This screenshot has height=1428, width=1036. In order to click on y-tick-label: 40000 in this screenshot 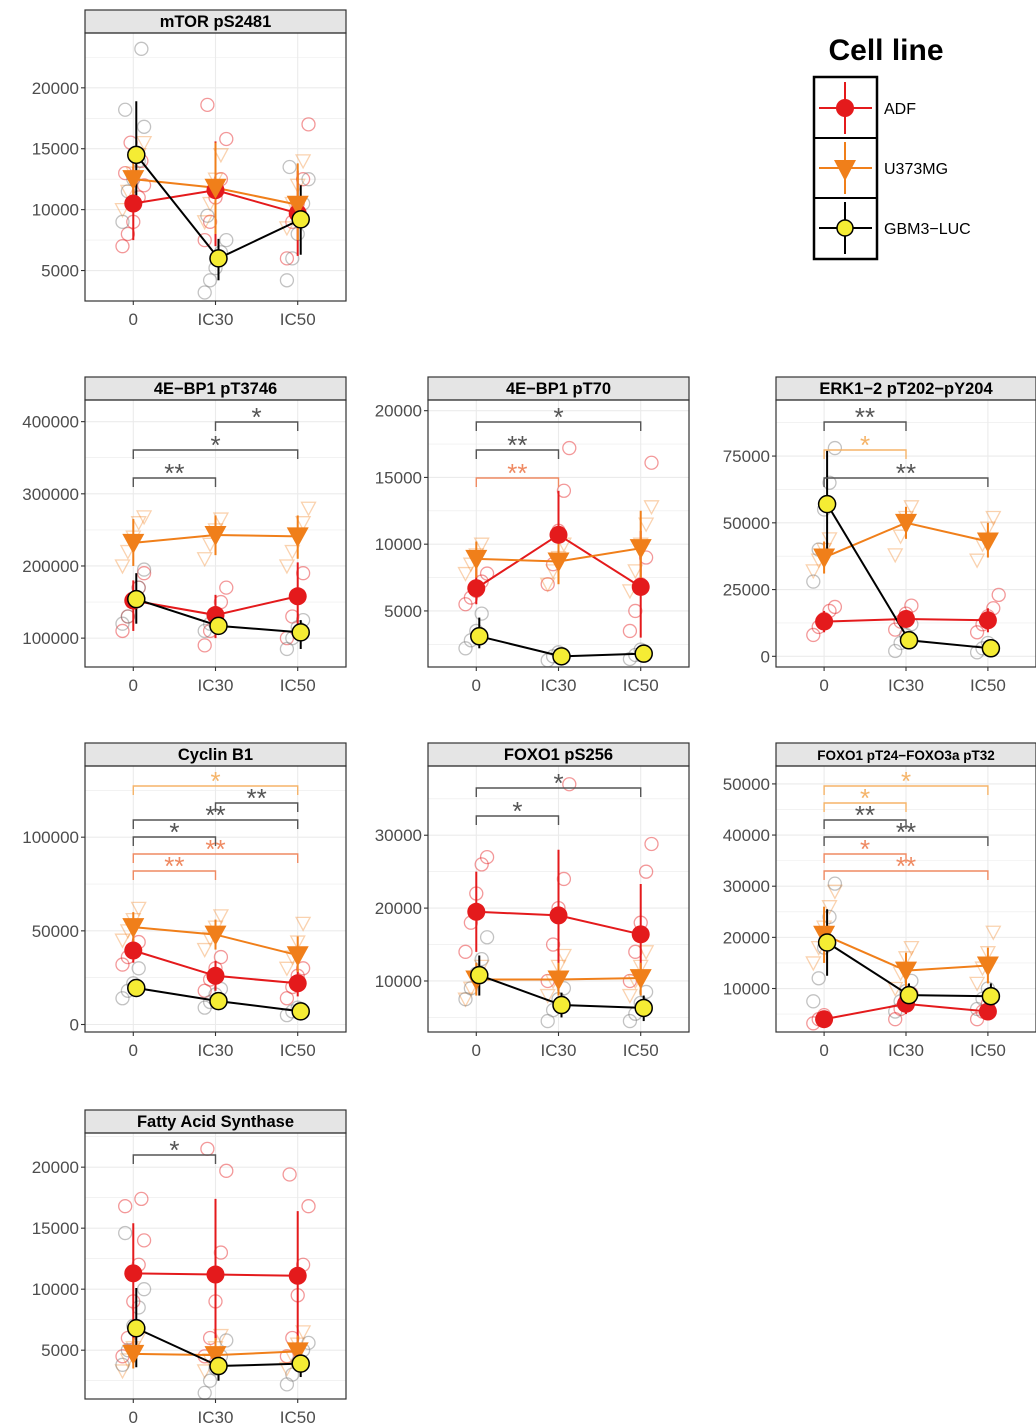, I will do `click(746, 835)`.